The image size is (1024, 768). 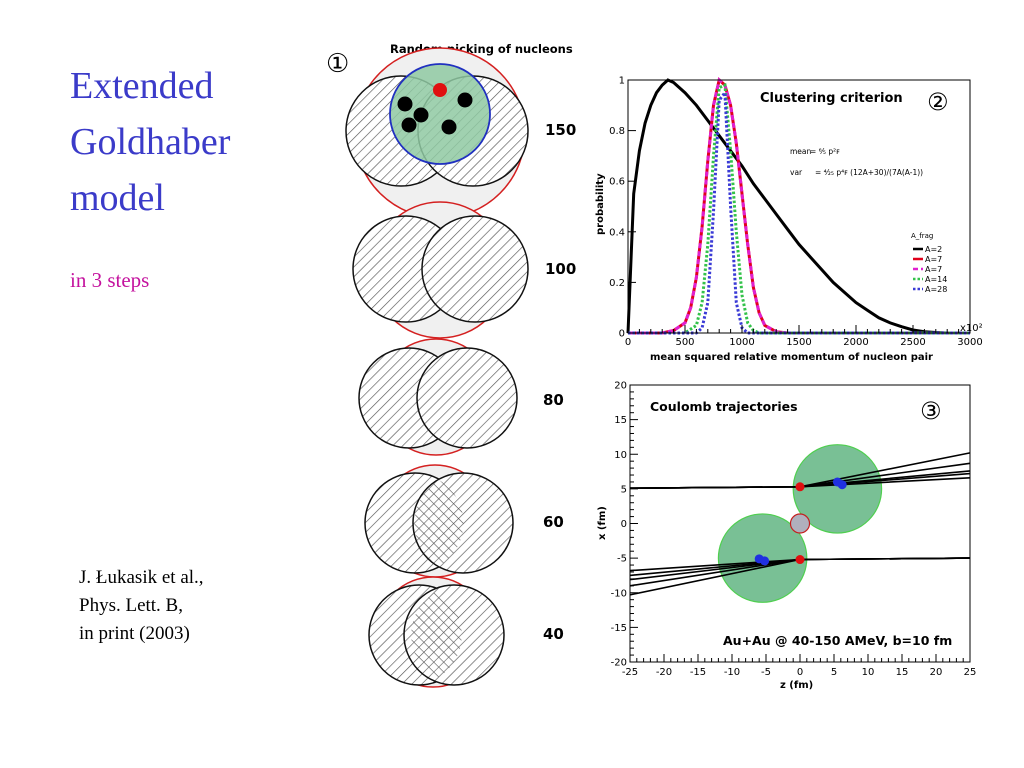 I want to click on legend: A=2A=7A=7A=14A=28, so click(x=930, y=269).